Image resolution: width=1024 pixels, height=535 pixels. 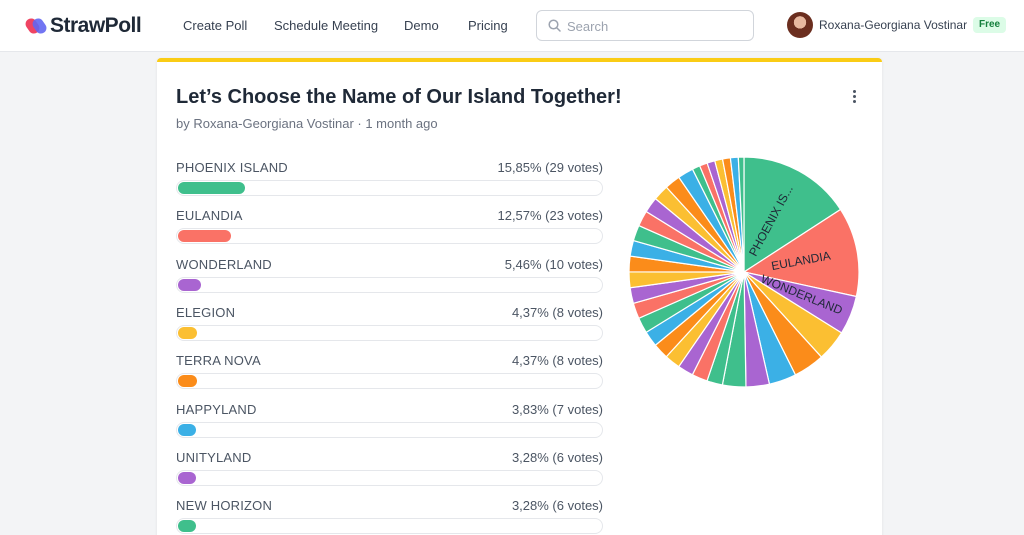 What do you see at coordinates (96, 25) in the screenshot?
I see `logo-text: StrawPoll` at bounding box center [96, 25].